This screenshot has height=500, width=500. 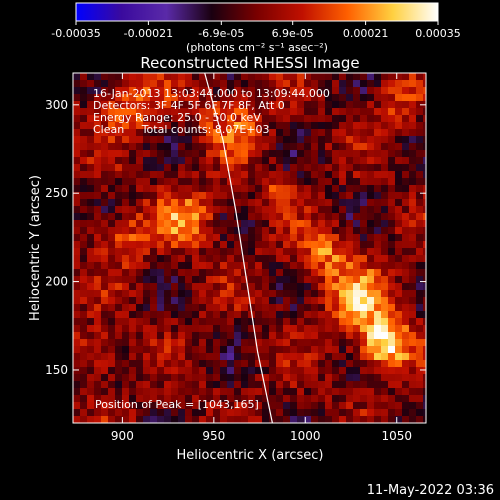 What do you see at coordinates (213, 436) in the screenshot?
I see `x-tick-label: 950` at bounding box center [213, 436].